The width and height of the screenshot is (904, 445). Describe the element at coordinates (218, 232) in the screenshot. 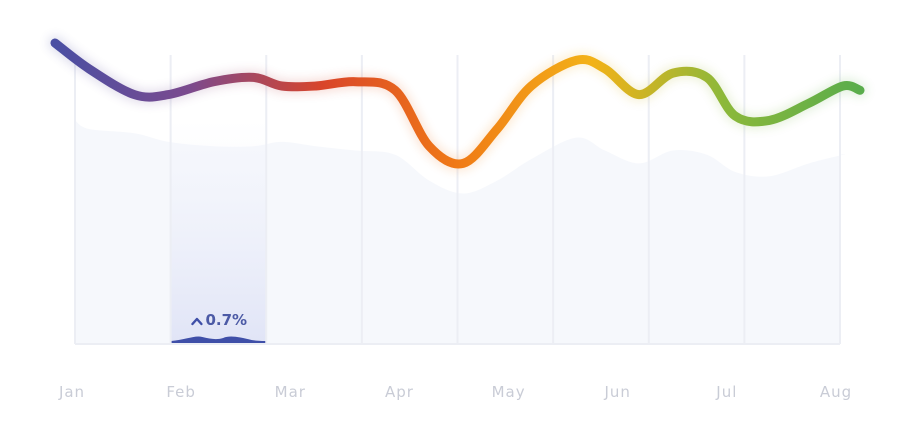

I see `highlight-band` at that location.